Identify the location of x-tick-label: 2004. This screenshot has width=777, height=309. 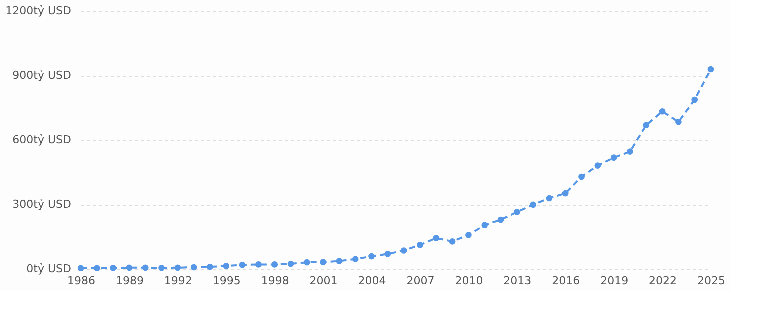
(372, 281).